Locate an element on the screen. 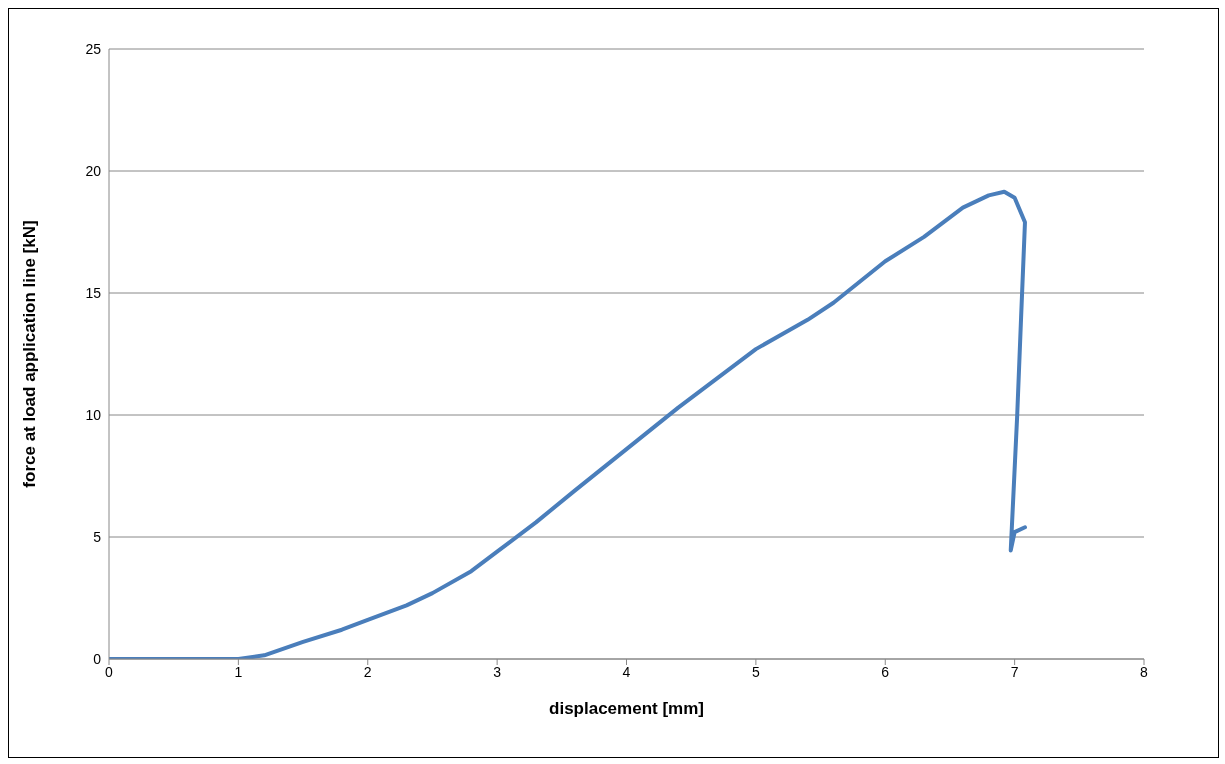 The width and height of the screenshot is (1225, 764). x-tick-label: 0 is located at coordinates (109, 671).